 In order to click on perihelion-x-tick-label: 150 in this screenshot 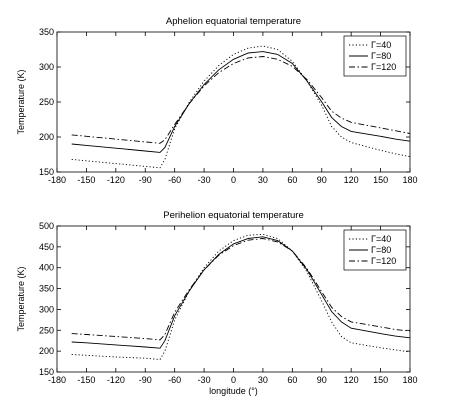, I will do `click(380, 380)`.